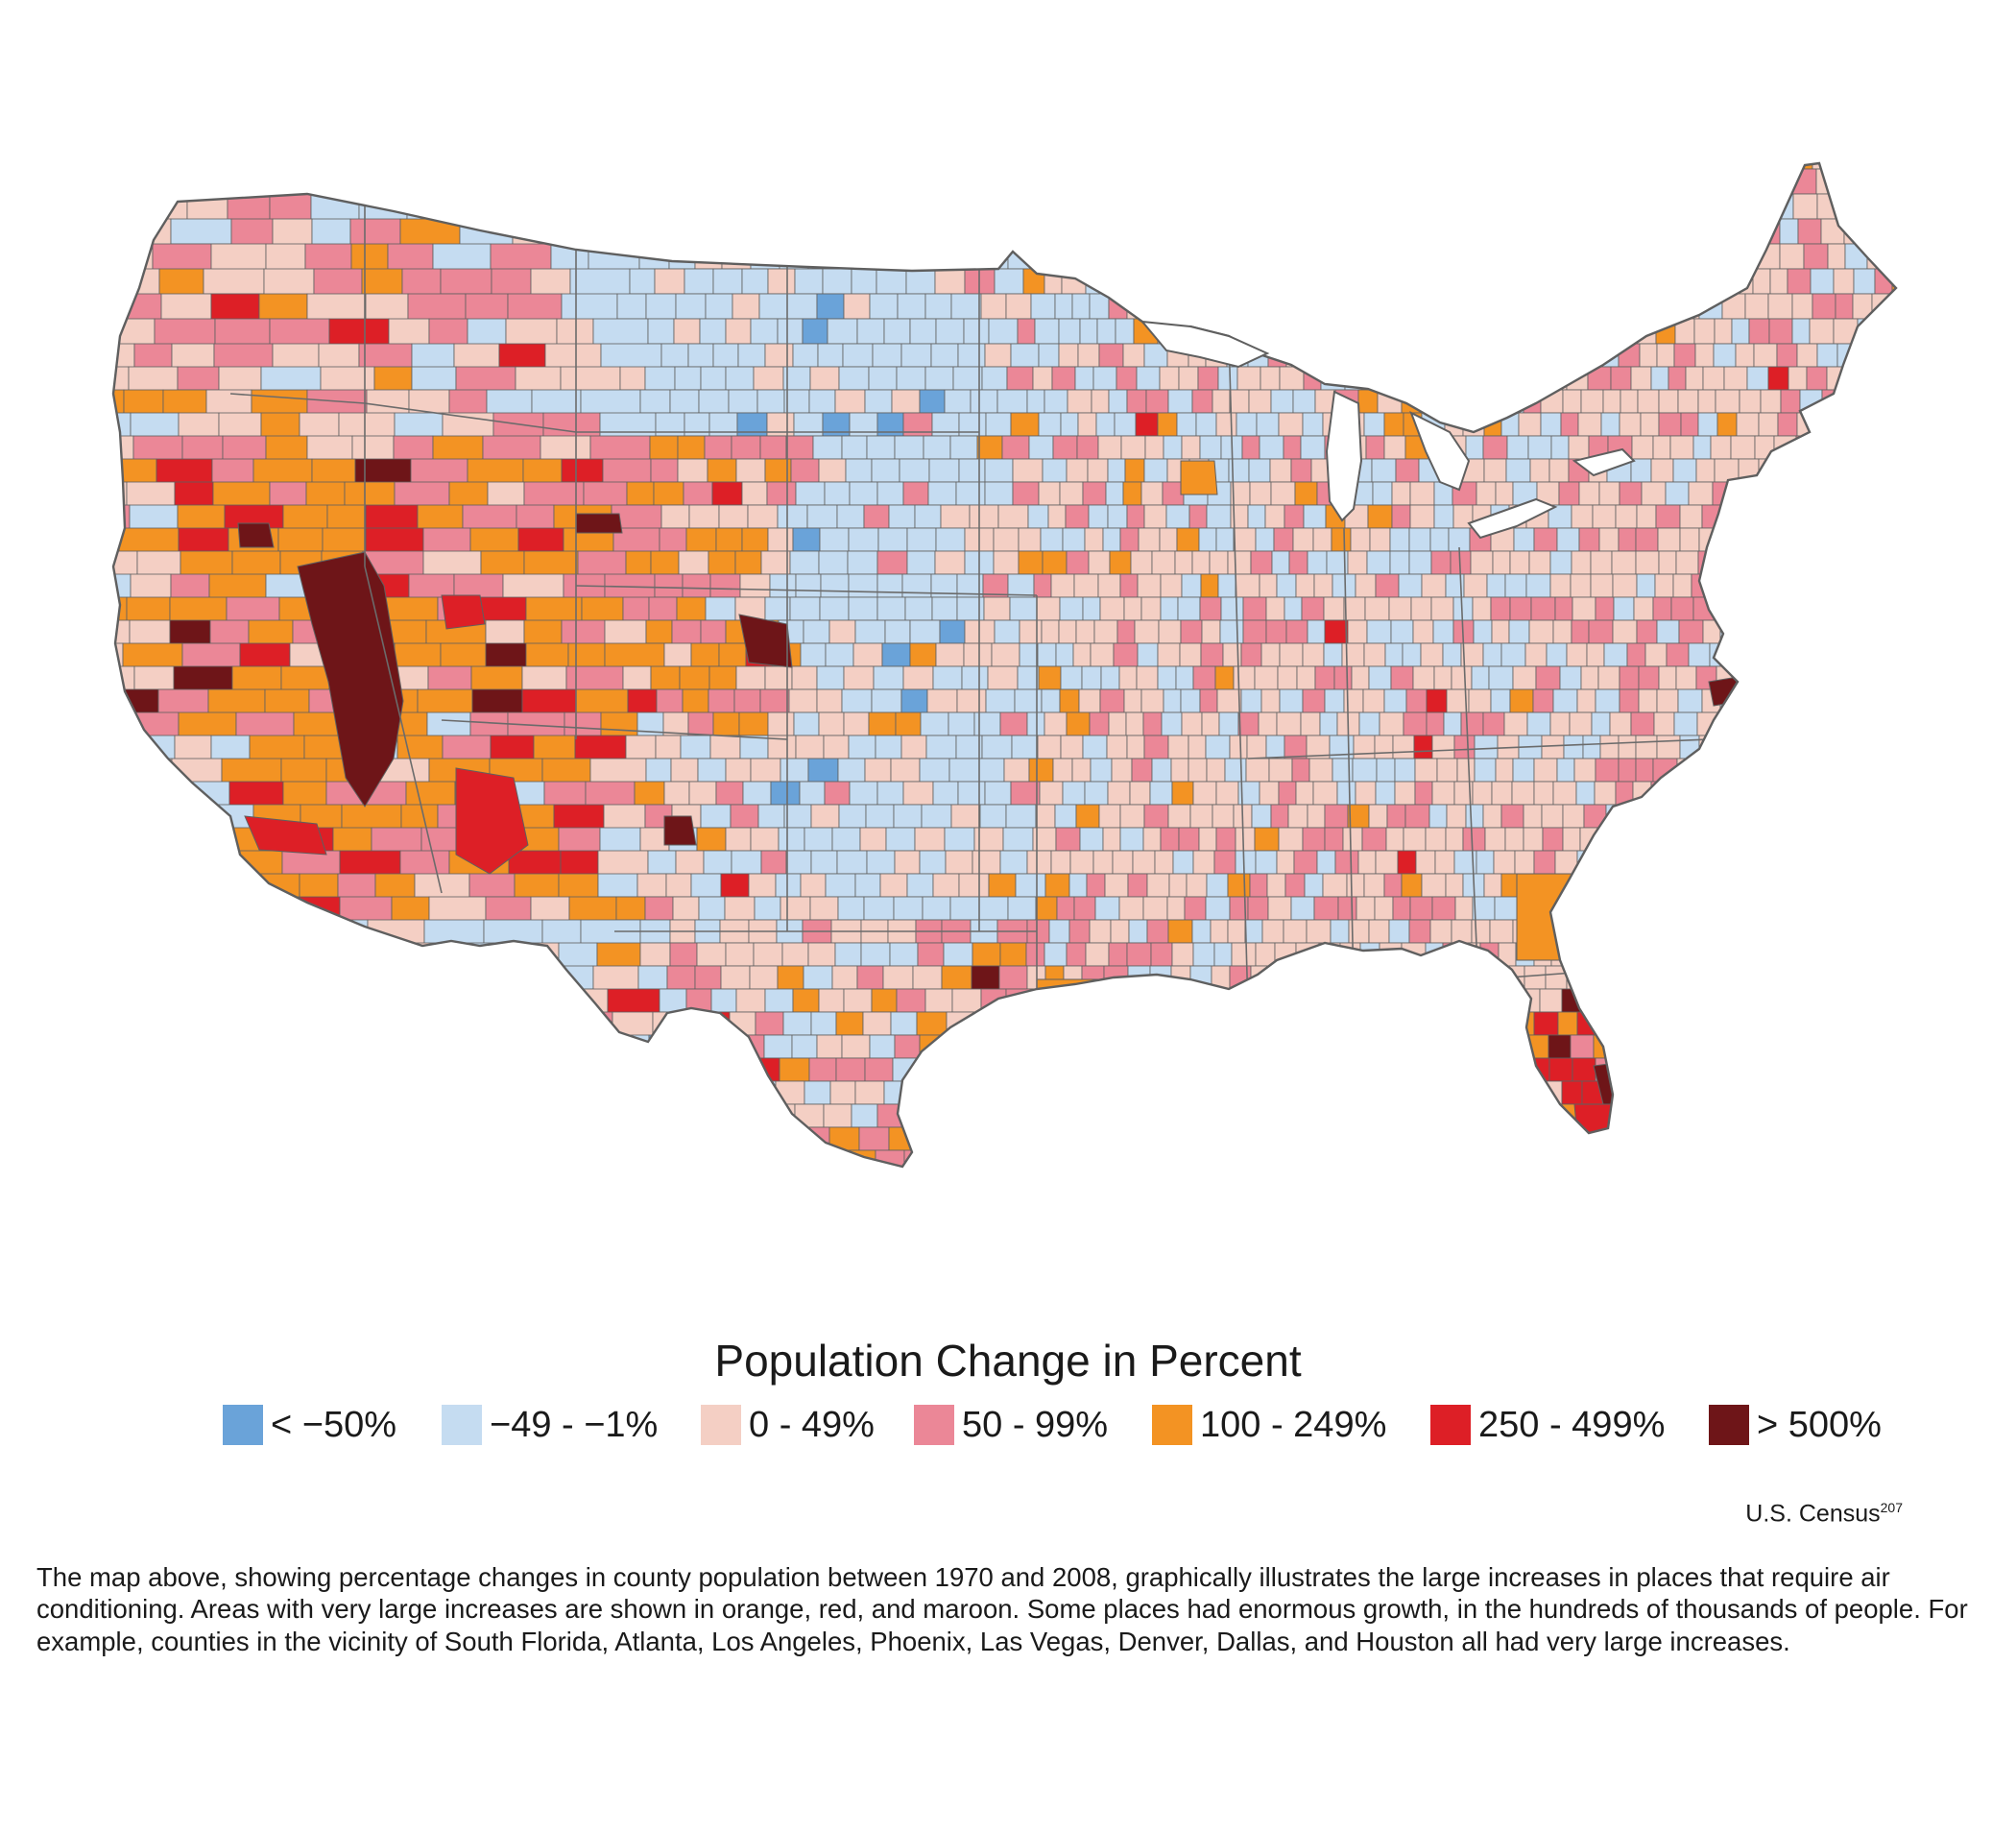  I want to click on legend-item-250-to-499: 250 - 499%, so click(1547, 1425).